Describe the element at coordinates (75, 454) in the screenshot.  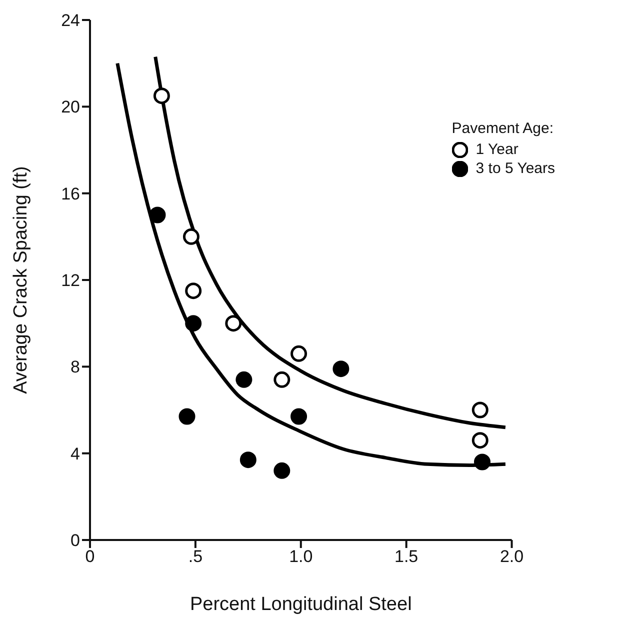
I see `y-tick-label: 4` at that location.